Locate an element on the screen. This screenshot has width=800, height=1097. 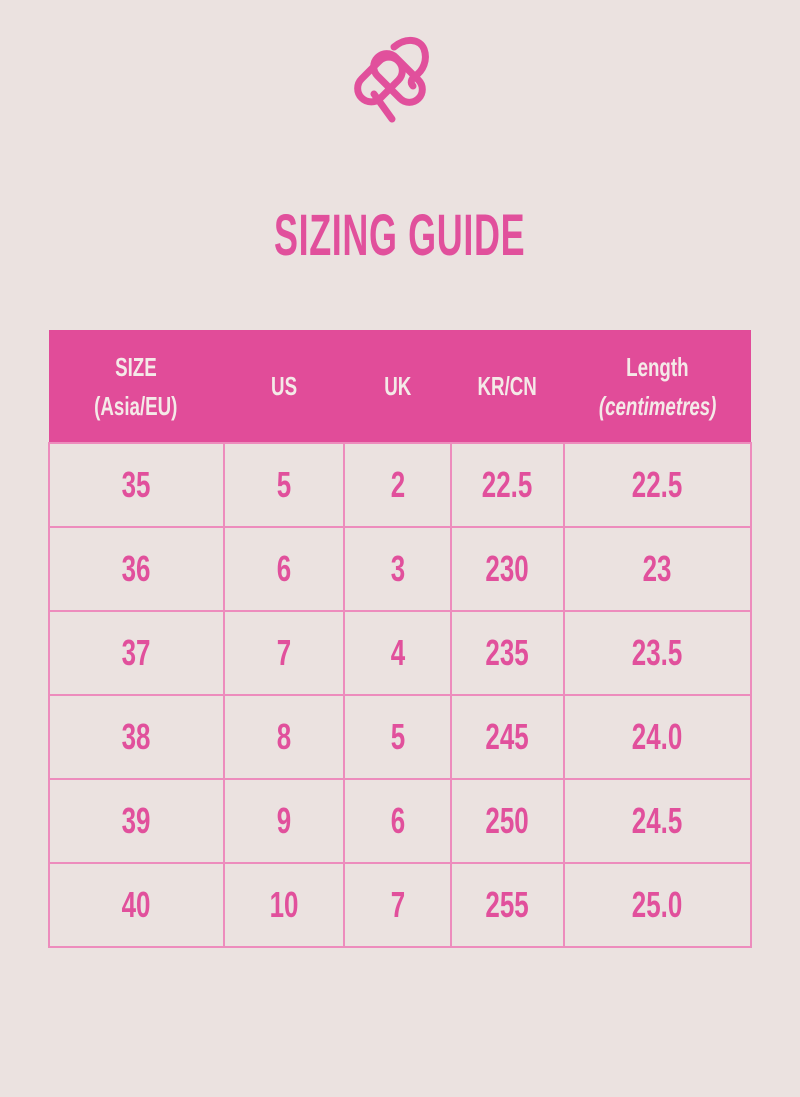
col-header-line: (Asia/EU) is located at coordinates (136, 405).